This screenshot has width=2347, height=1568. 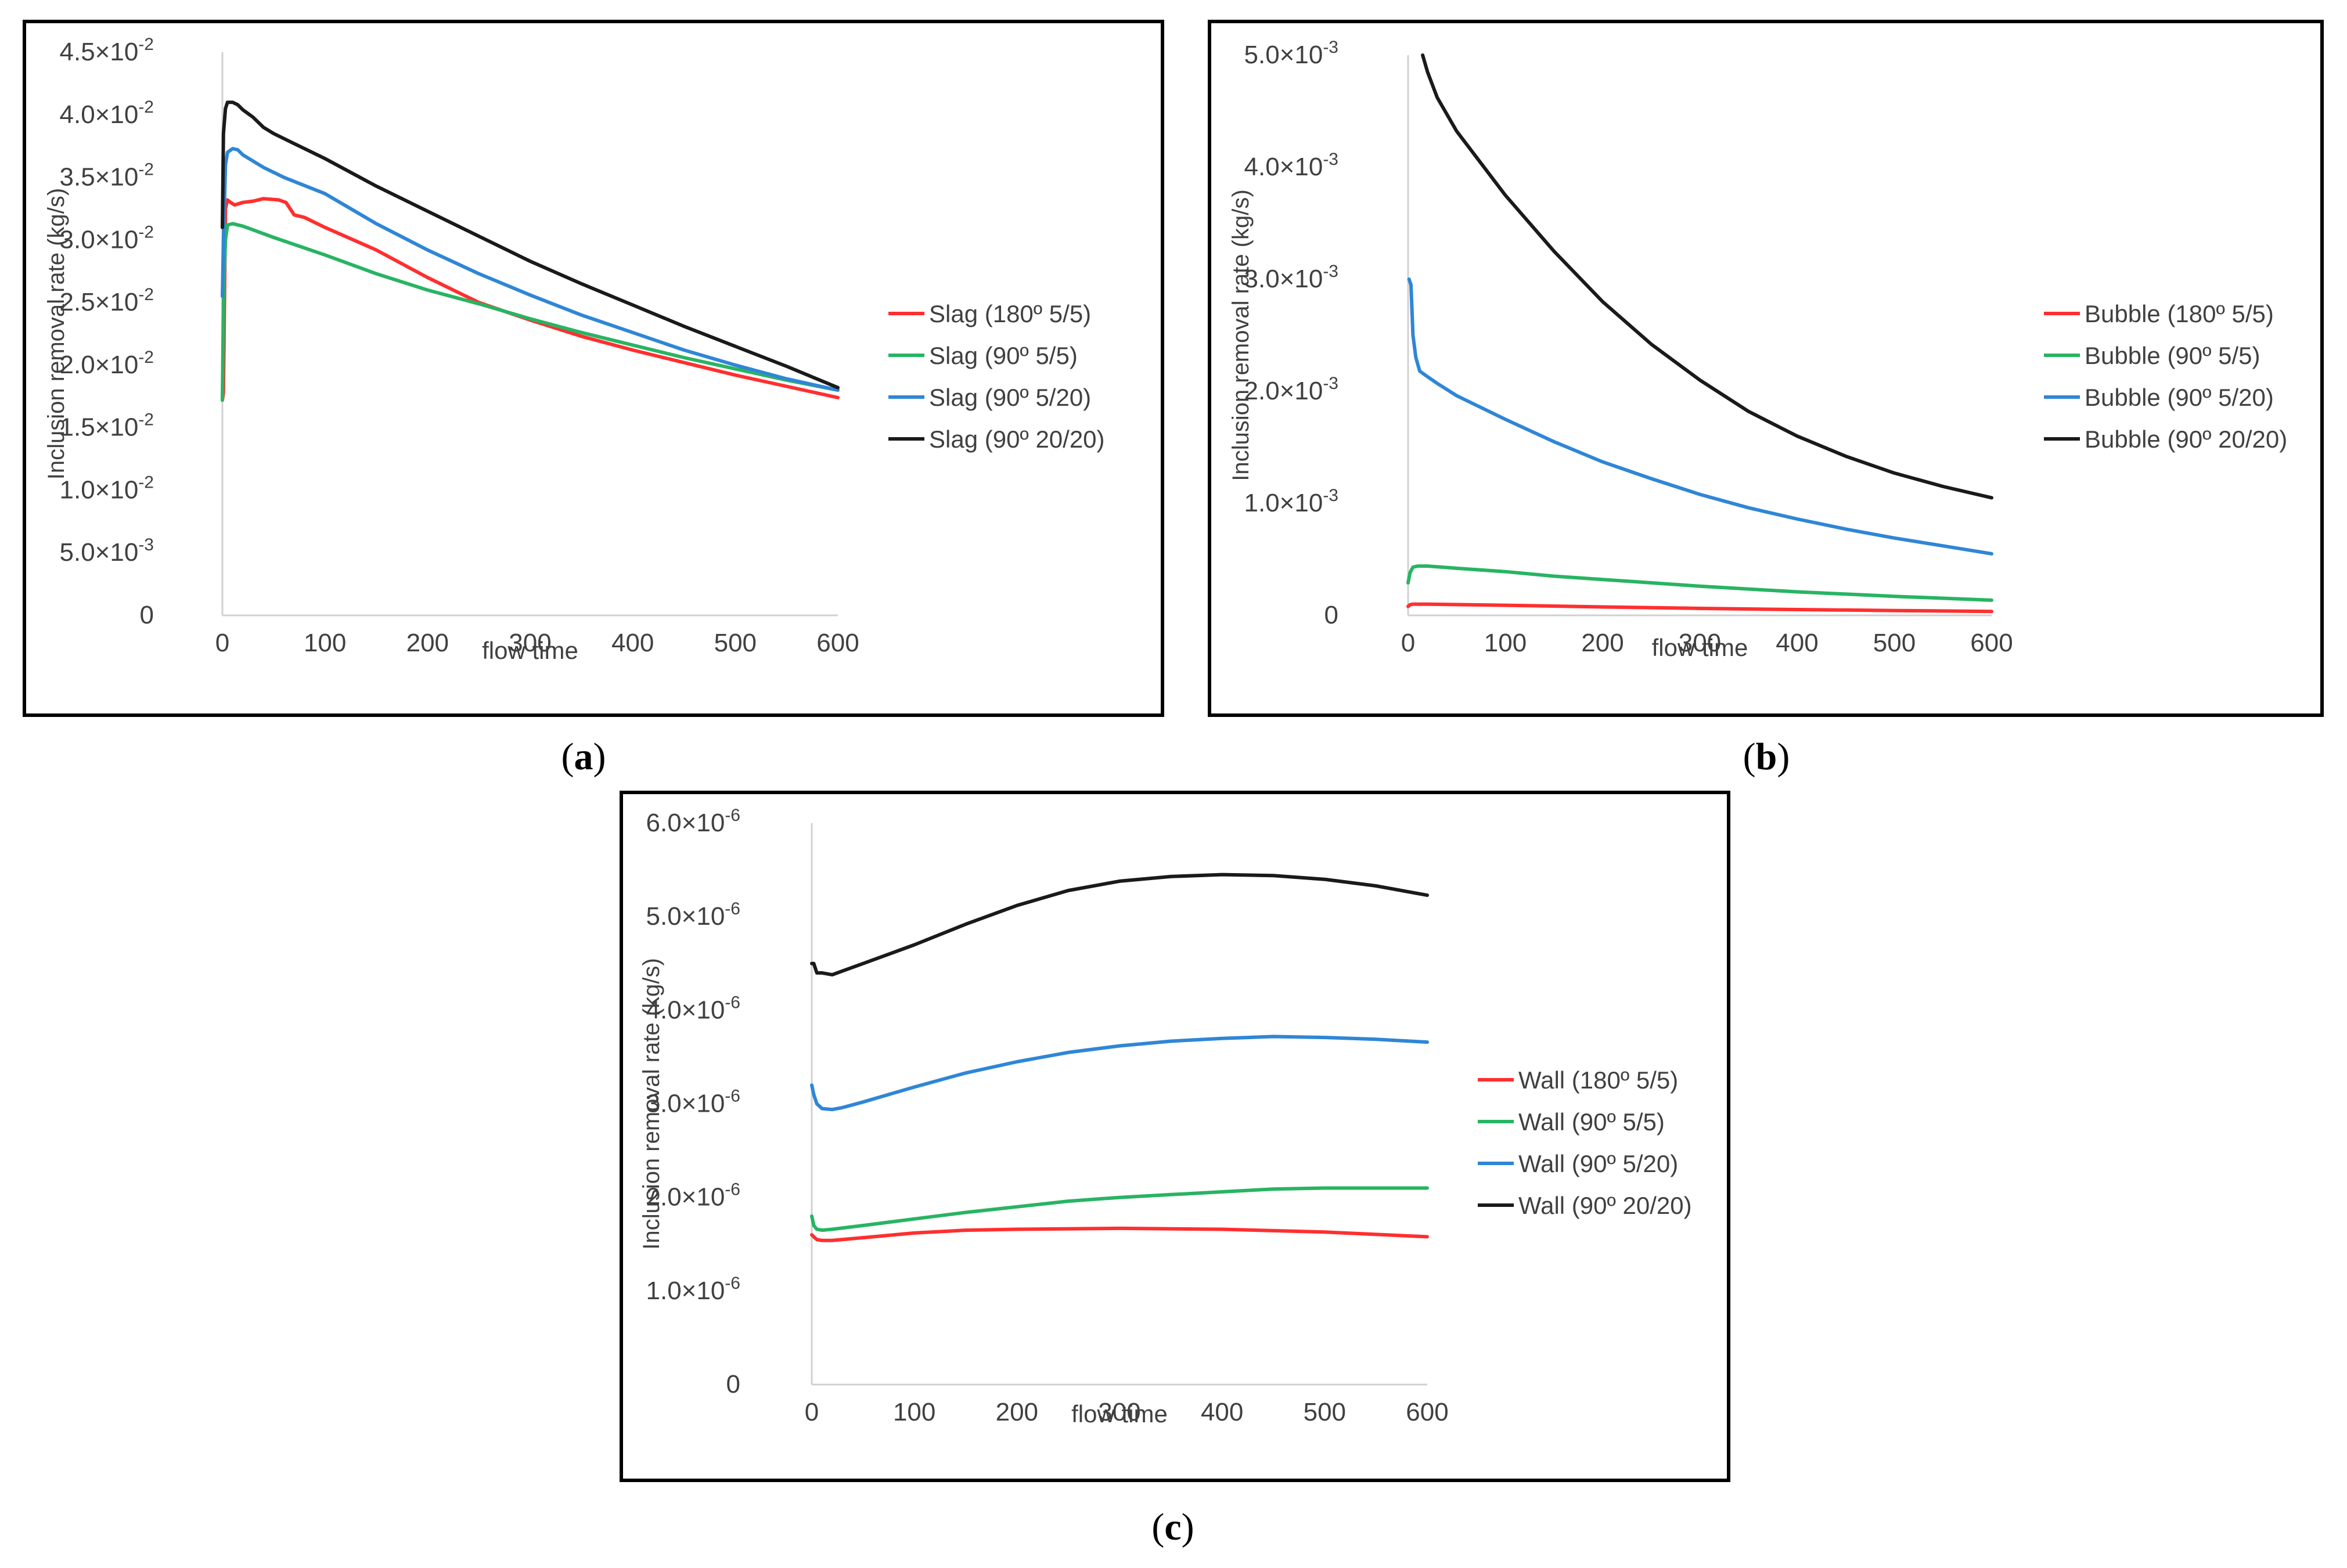 What do you see at coordinates (1749, 757) in the screenshot?
I see `caption-b-open: (` at bounding box center [1749, 757].